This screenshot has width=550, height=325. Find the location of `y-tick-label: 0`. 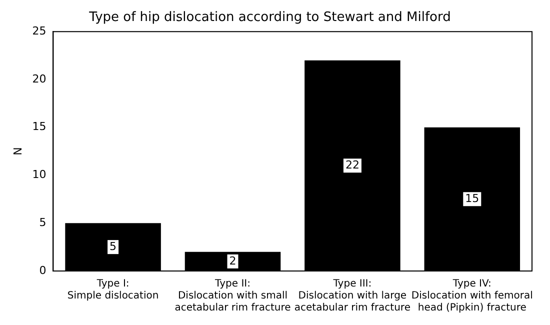

y-tick-label: 0 is located at coordinates (42, 270).